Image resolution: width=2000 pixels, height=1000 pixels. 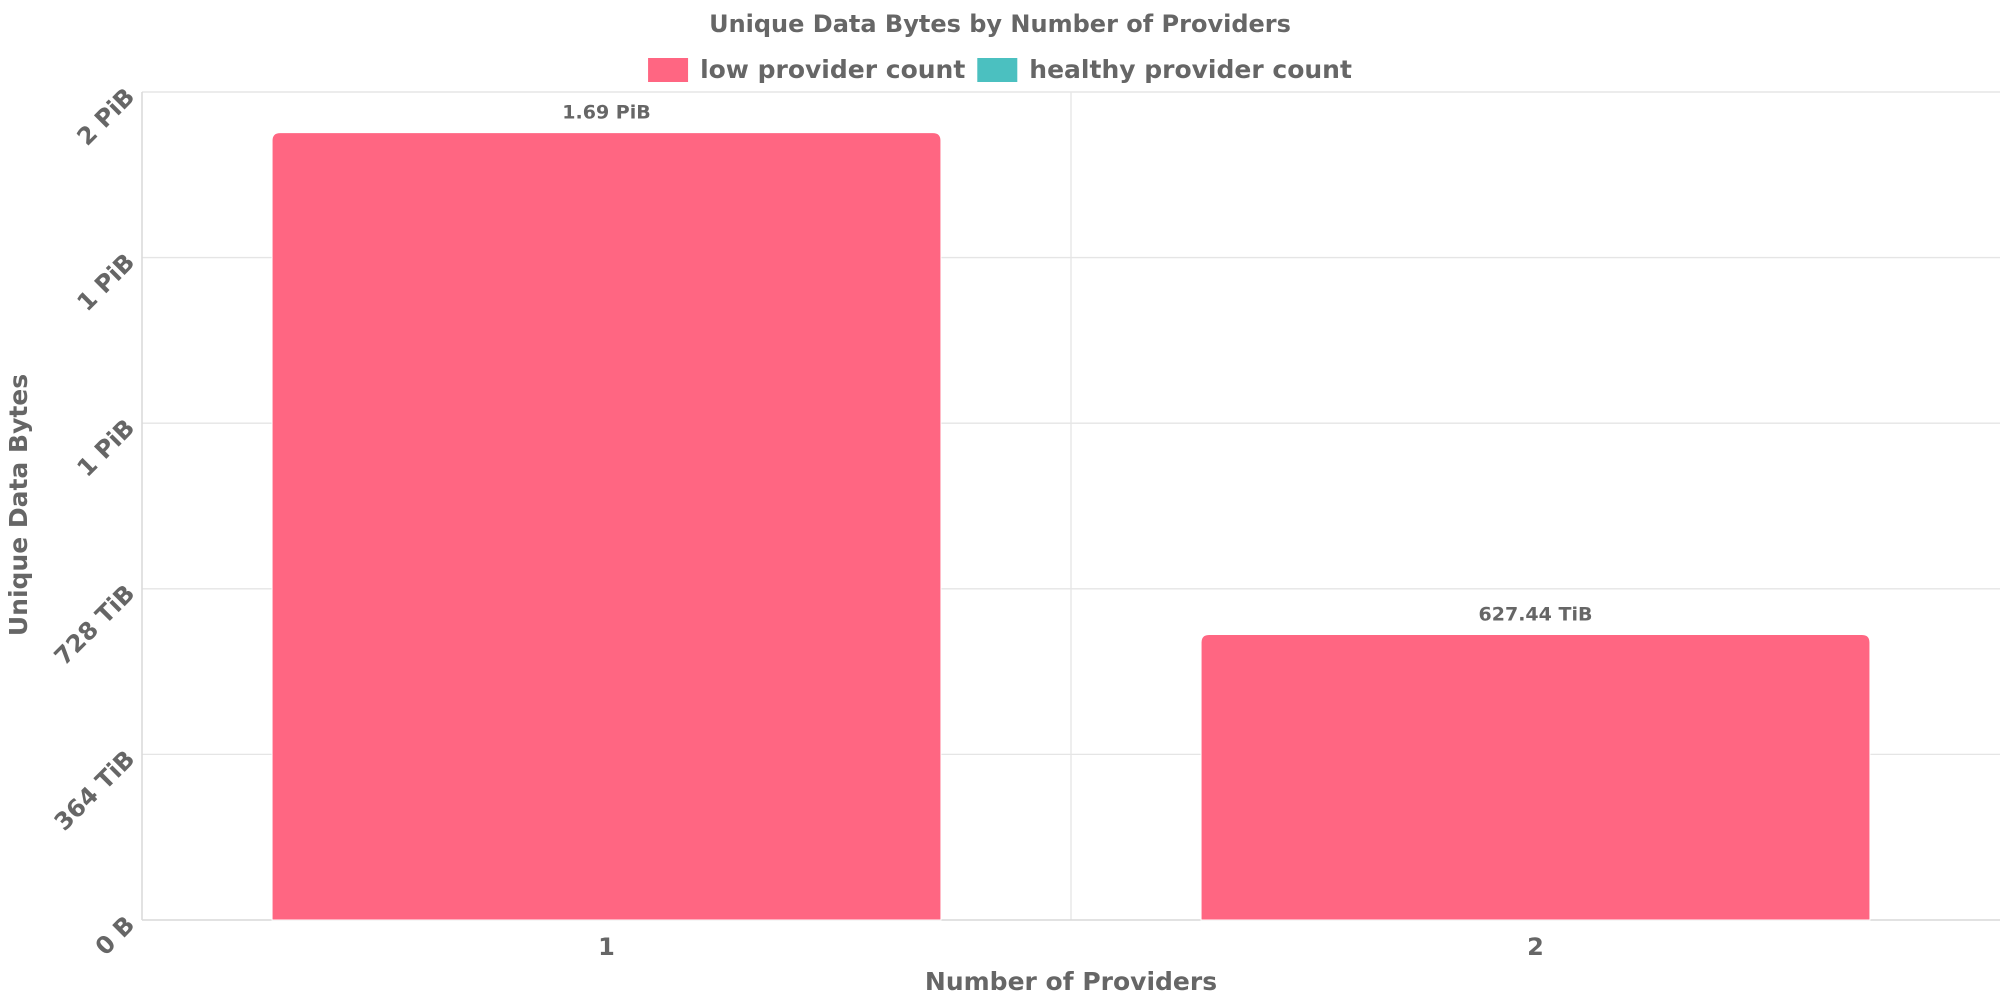 What do you see at coordinates (94, 790) in the screenshot?
I see `y-tick-label: 364 TiB` at bounding box center [94, 790].